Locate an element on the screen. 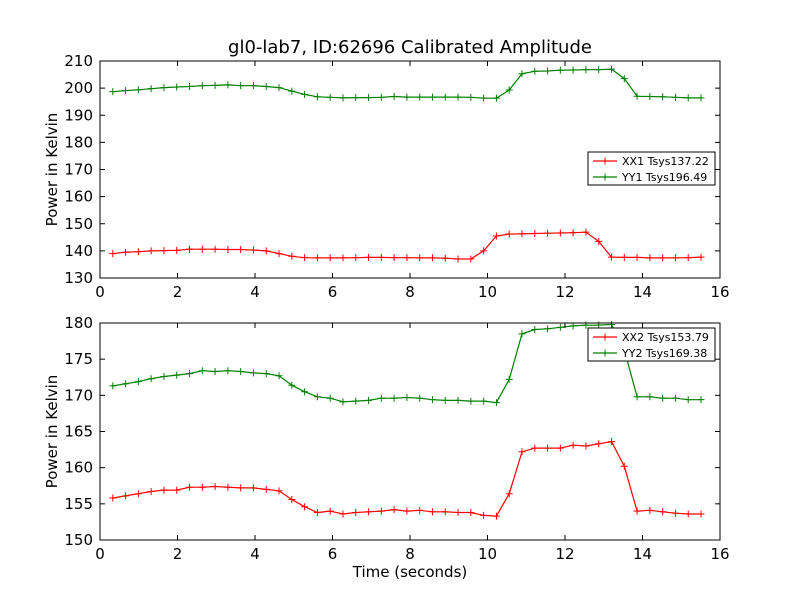  y-tick-label: 200 is located at coordinates (78, 88).